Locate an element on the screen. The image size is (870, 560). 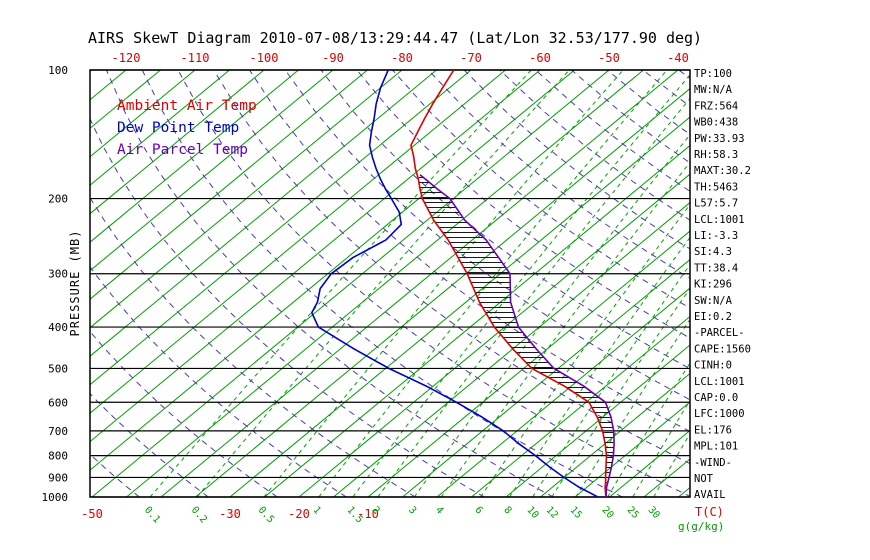
stat-line: NOT is located at coordinates (704, 479).